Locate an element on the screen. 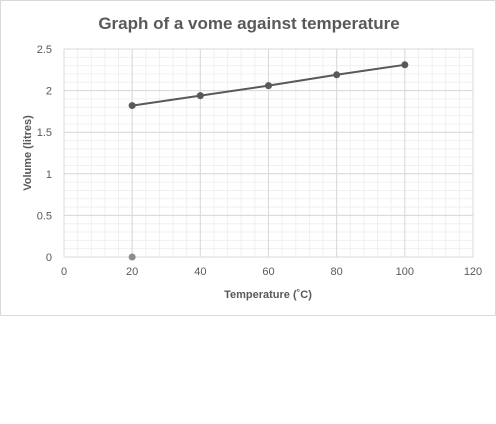  y-tick-label: 0 is located at coordinates (49, 258).